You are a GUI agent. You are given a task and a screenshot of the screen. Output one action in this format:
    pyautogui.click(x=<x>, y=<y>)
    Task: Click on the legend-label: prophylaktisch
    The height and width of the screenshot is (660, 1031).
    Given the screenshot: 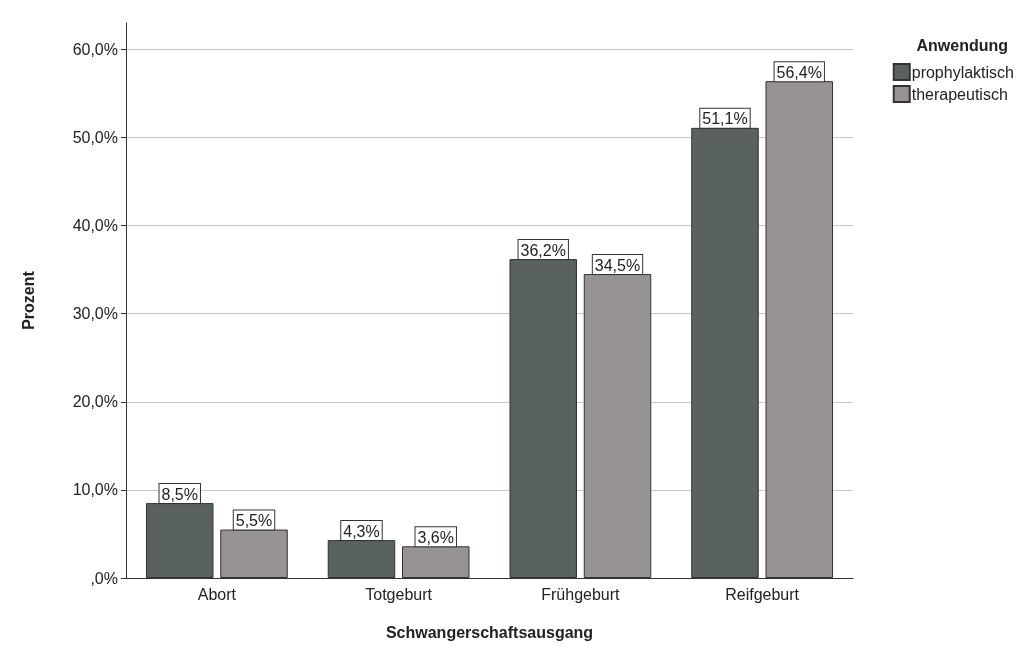 What is the action you would take?
    pyautogui.click(x=963, y=72)
    